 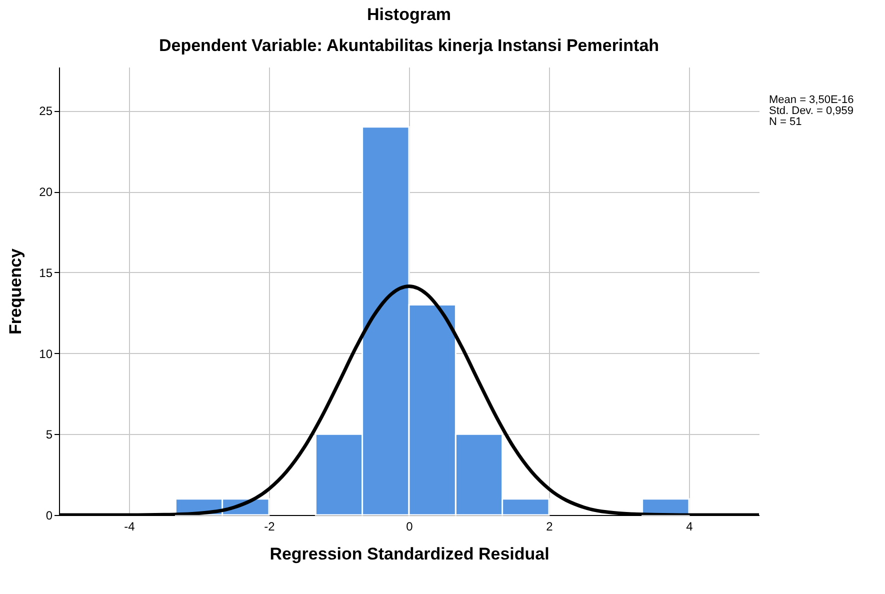 What do you see at coordinates (811, 111) in the screenshot?
I see `text: Std. Dev. = 0,959` at bounding box center [811, 111].